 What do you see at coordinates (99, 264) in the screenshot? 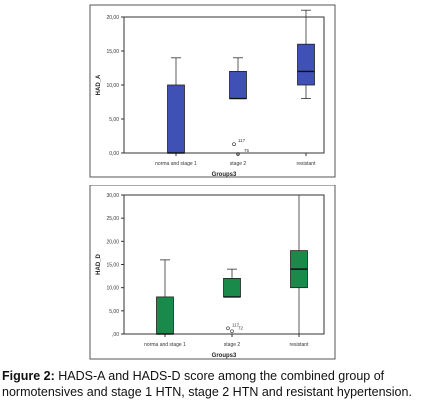
I see `y-axis-title: HAD_D` at bounding box center [99, 264].